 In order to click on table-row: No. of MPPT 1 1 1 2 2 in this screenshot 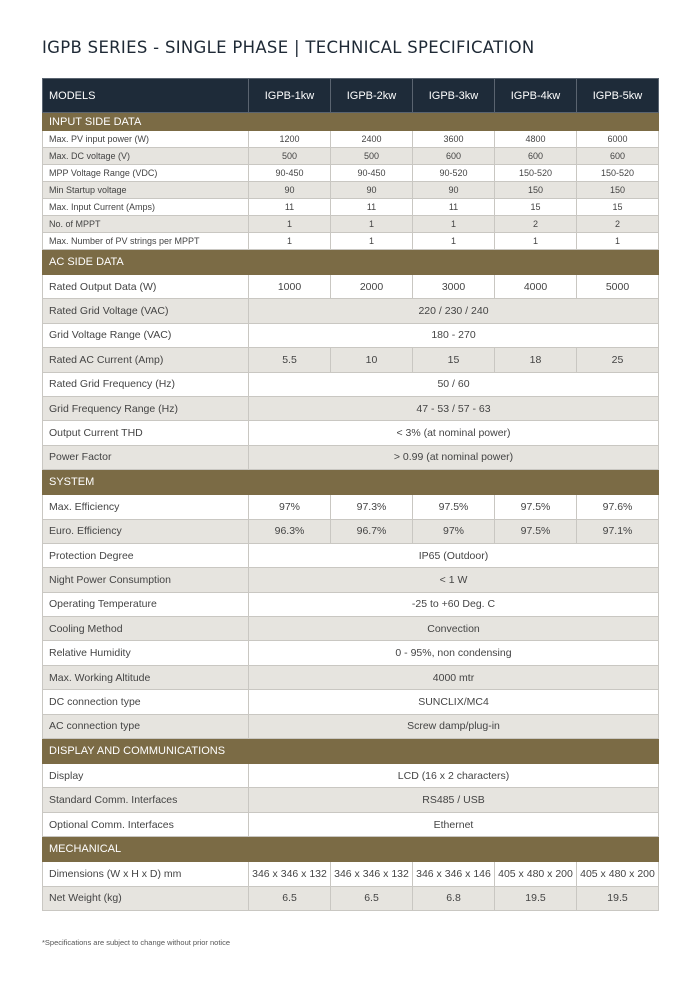, I will do `click(350, 224)`.